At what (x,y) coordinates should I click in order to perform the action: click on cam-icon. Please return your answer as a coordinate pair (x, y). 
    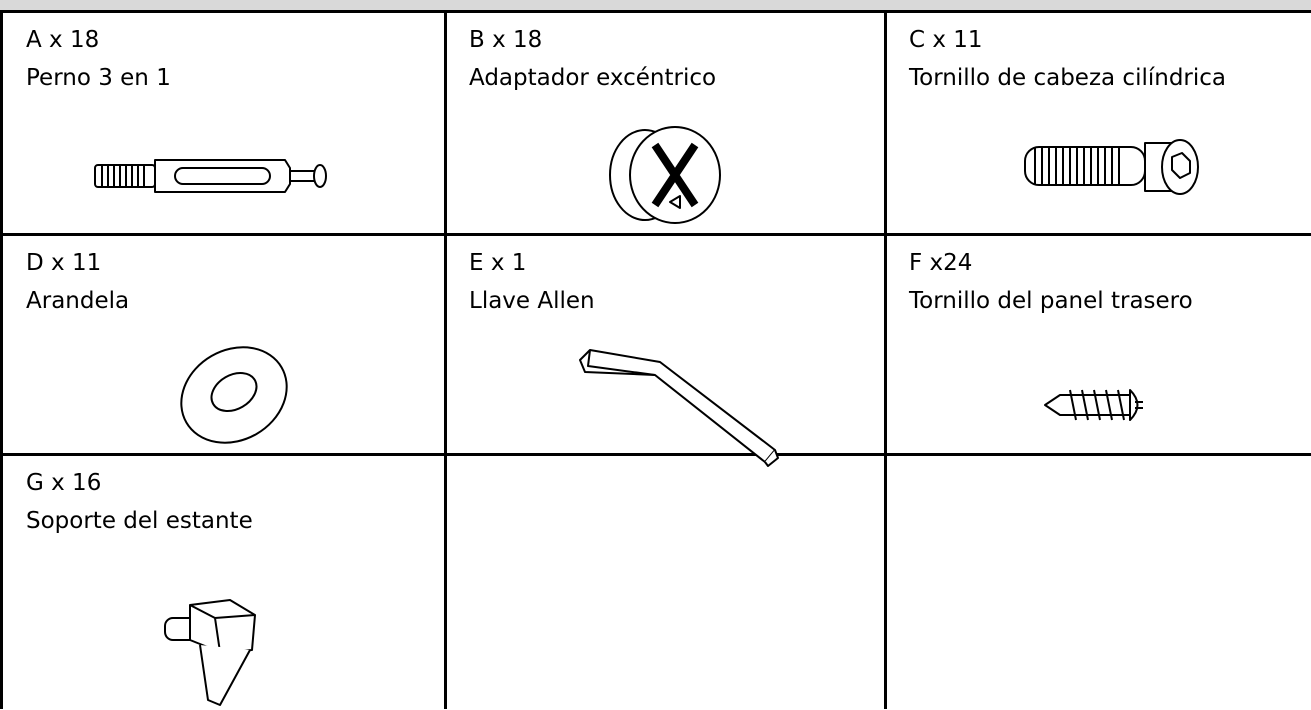
    Looking at the image, I should click on (665, 175).